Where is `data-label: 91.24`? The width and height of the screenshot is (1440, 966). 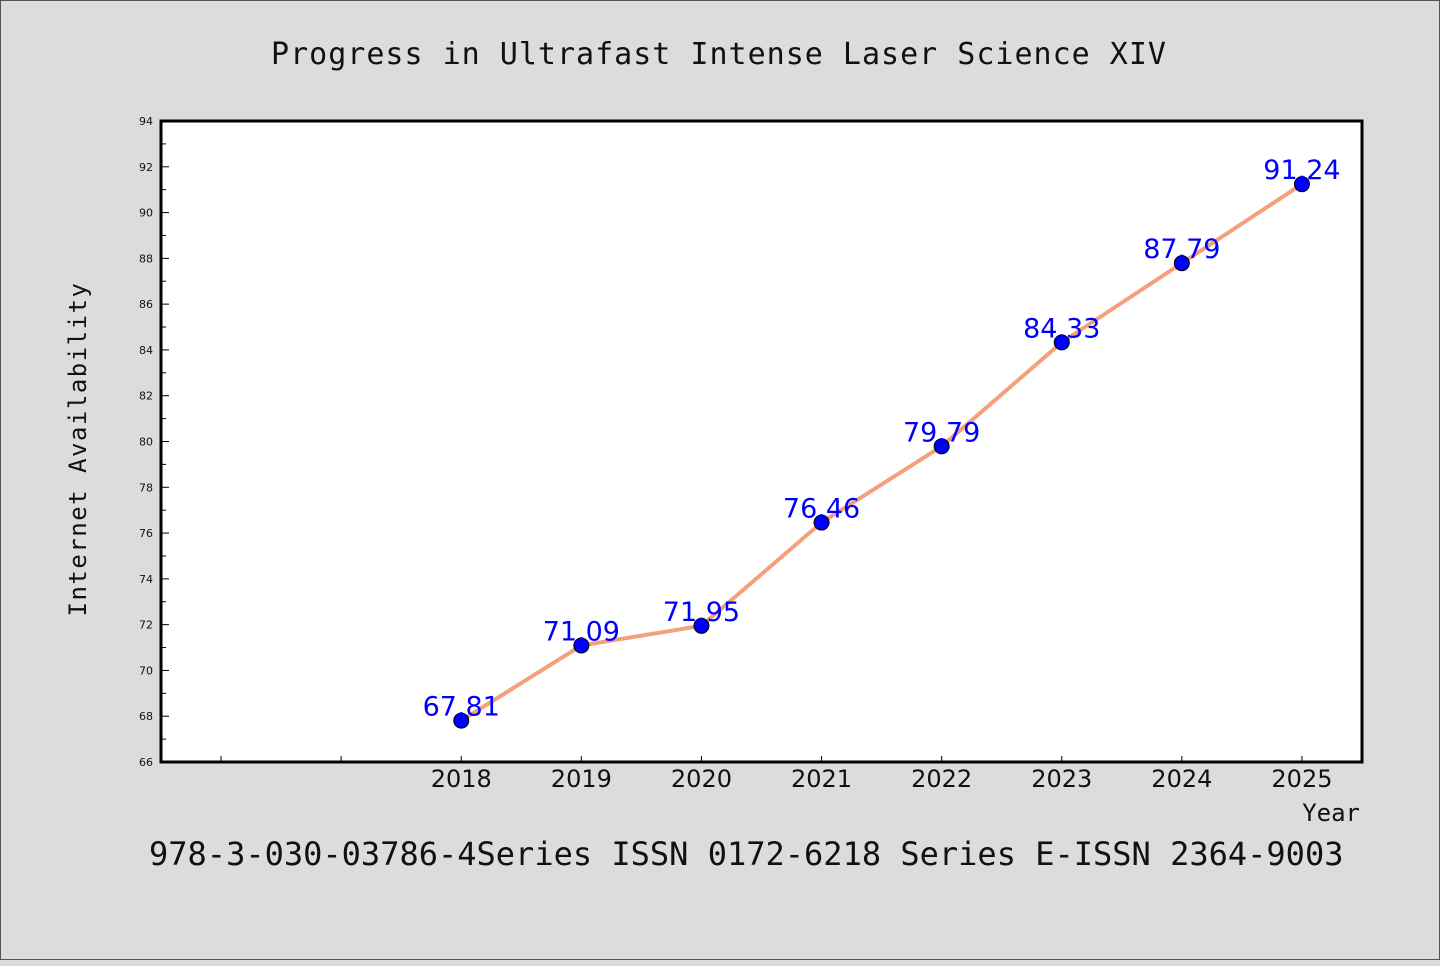 data-label: 91.24 is located at coordinates (1301, 170).